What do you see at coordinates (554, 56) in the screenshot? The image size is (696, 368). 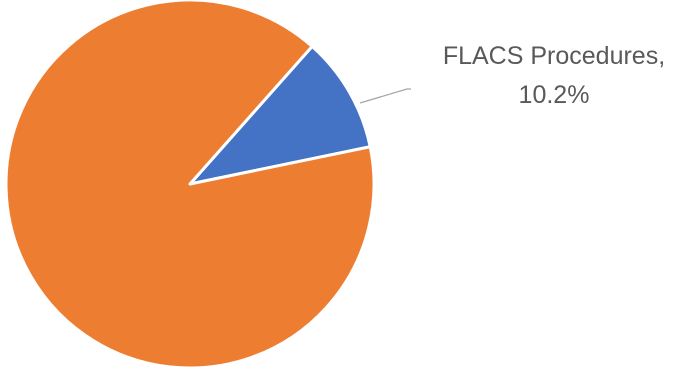 I see `data-label-flacs-name: FLACS Procedures,` at bounding box center [554, 56].